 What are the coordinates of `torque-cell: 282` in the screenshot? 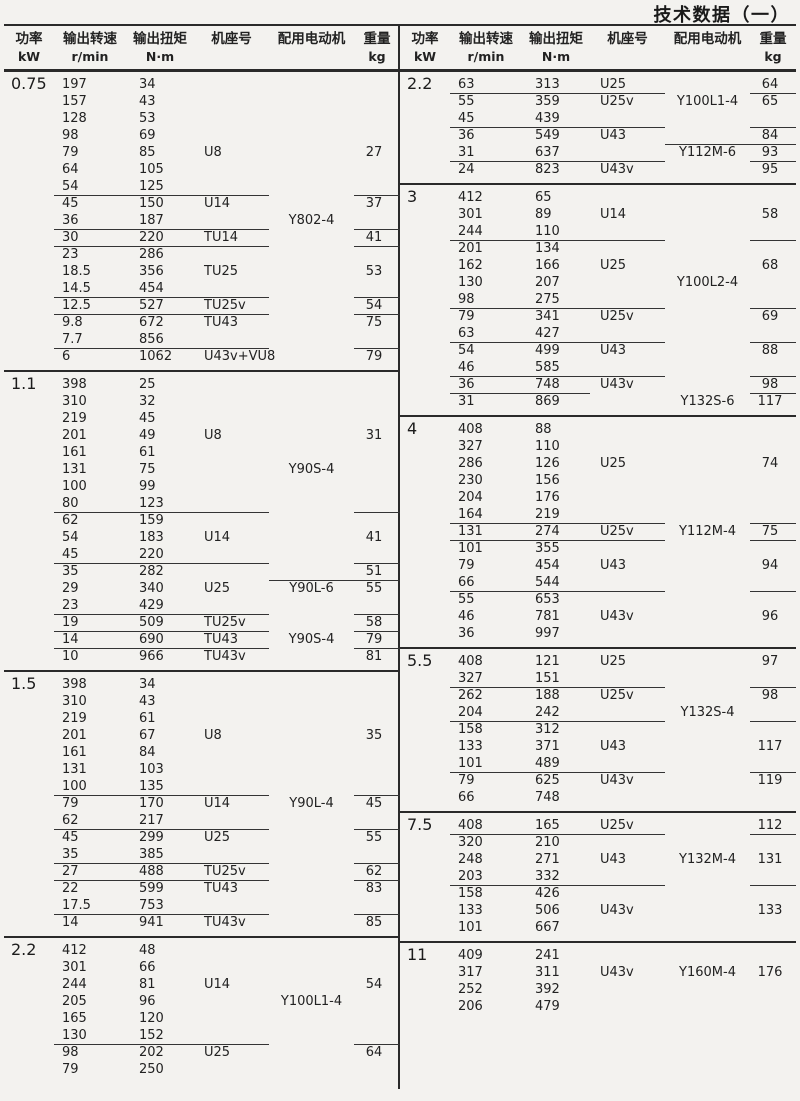 It's located at (151, 571).